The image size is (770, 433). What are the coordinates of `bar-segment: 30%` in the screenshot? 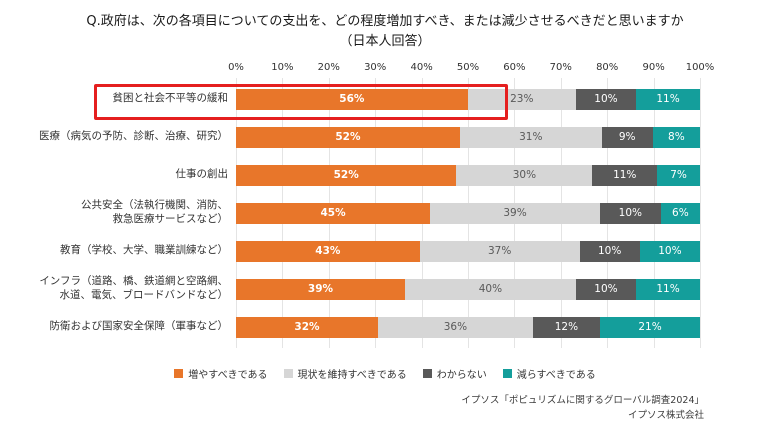 It's located at (524, 175).